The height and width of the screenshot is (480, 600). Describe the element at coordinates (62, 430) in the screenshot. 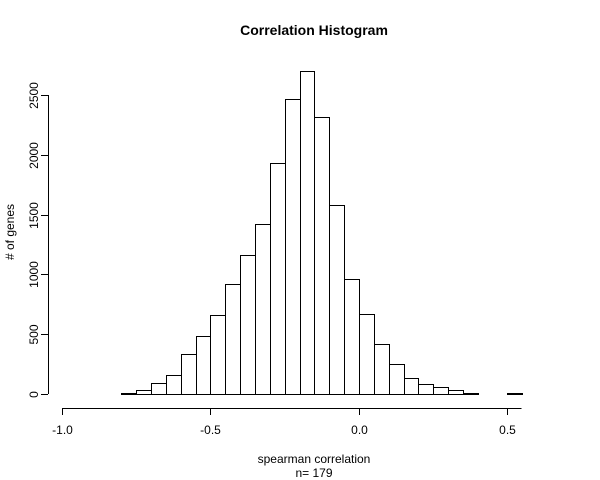

I see `x-tick-label: -1.0` at that location.